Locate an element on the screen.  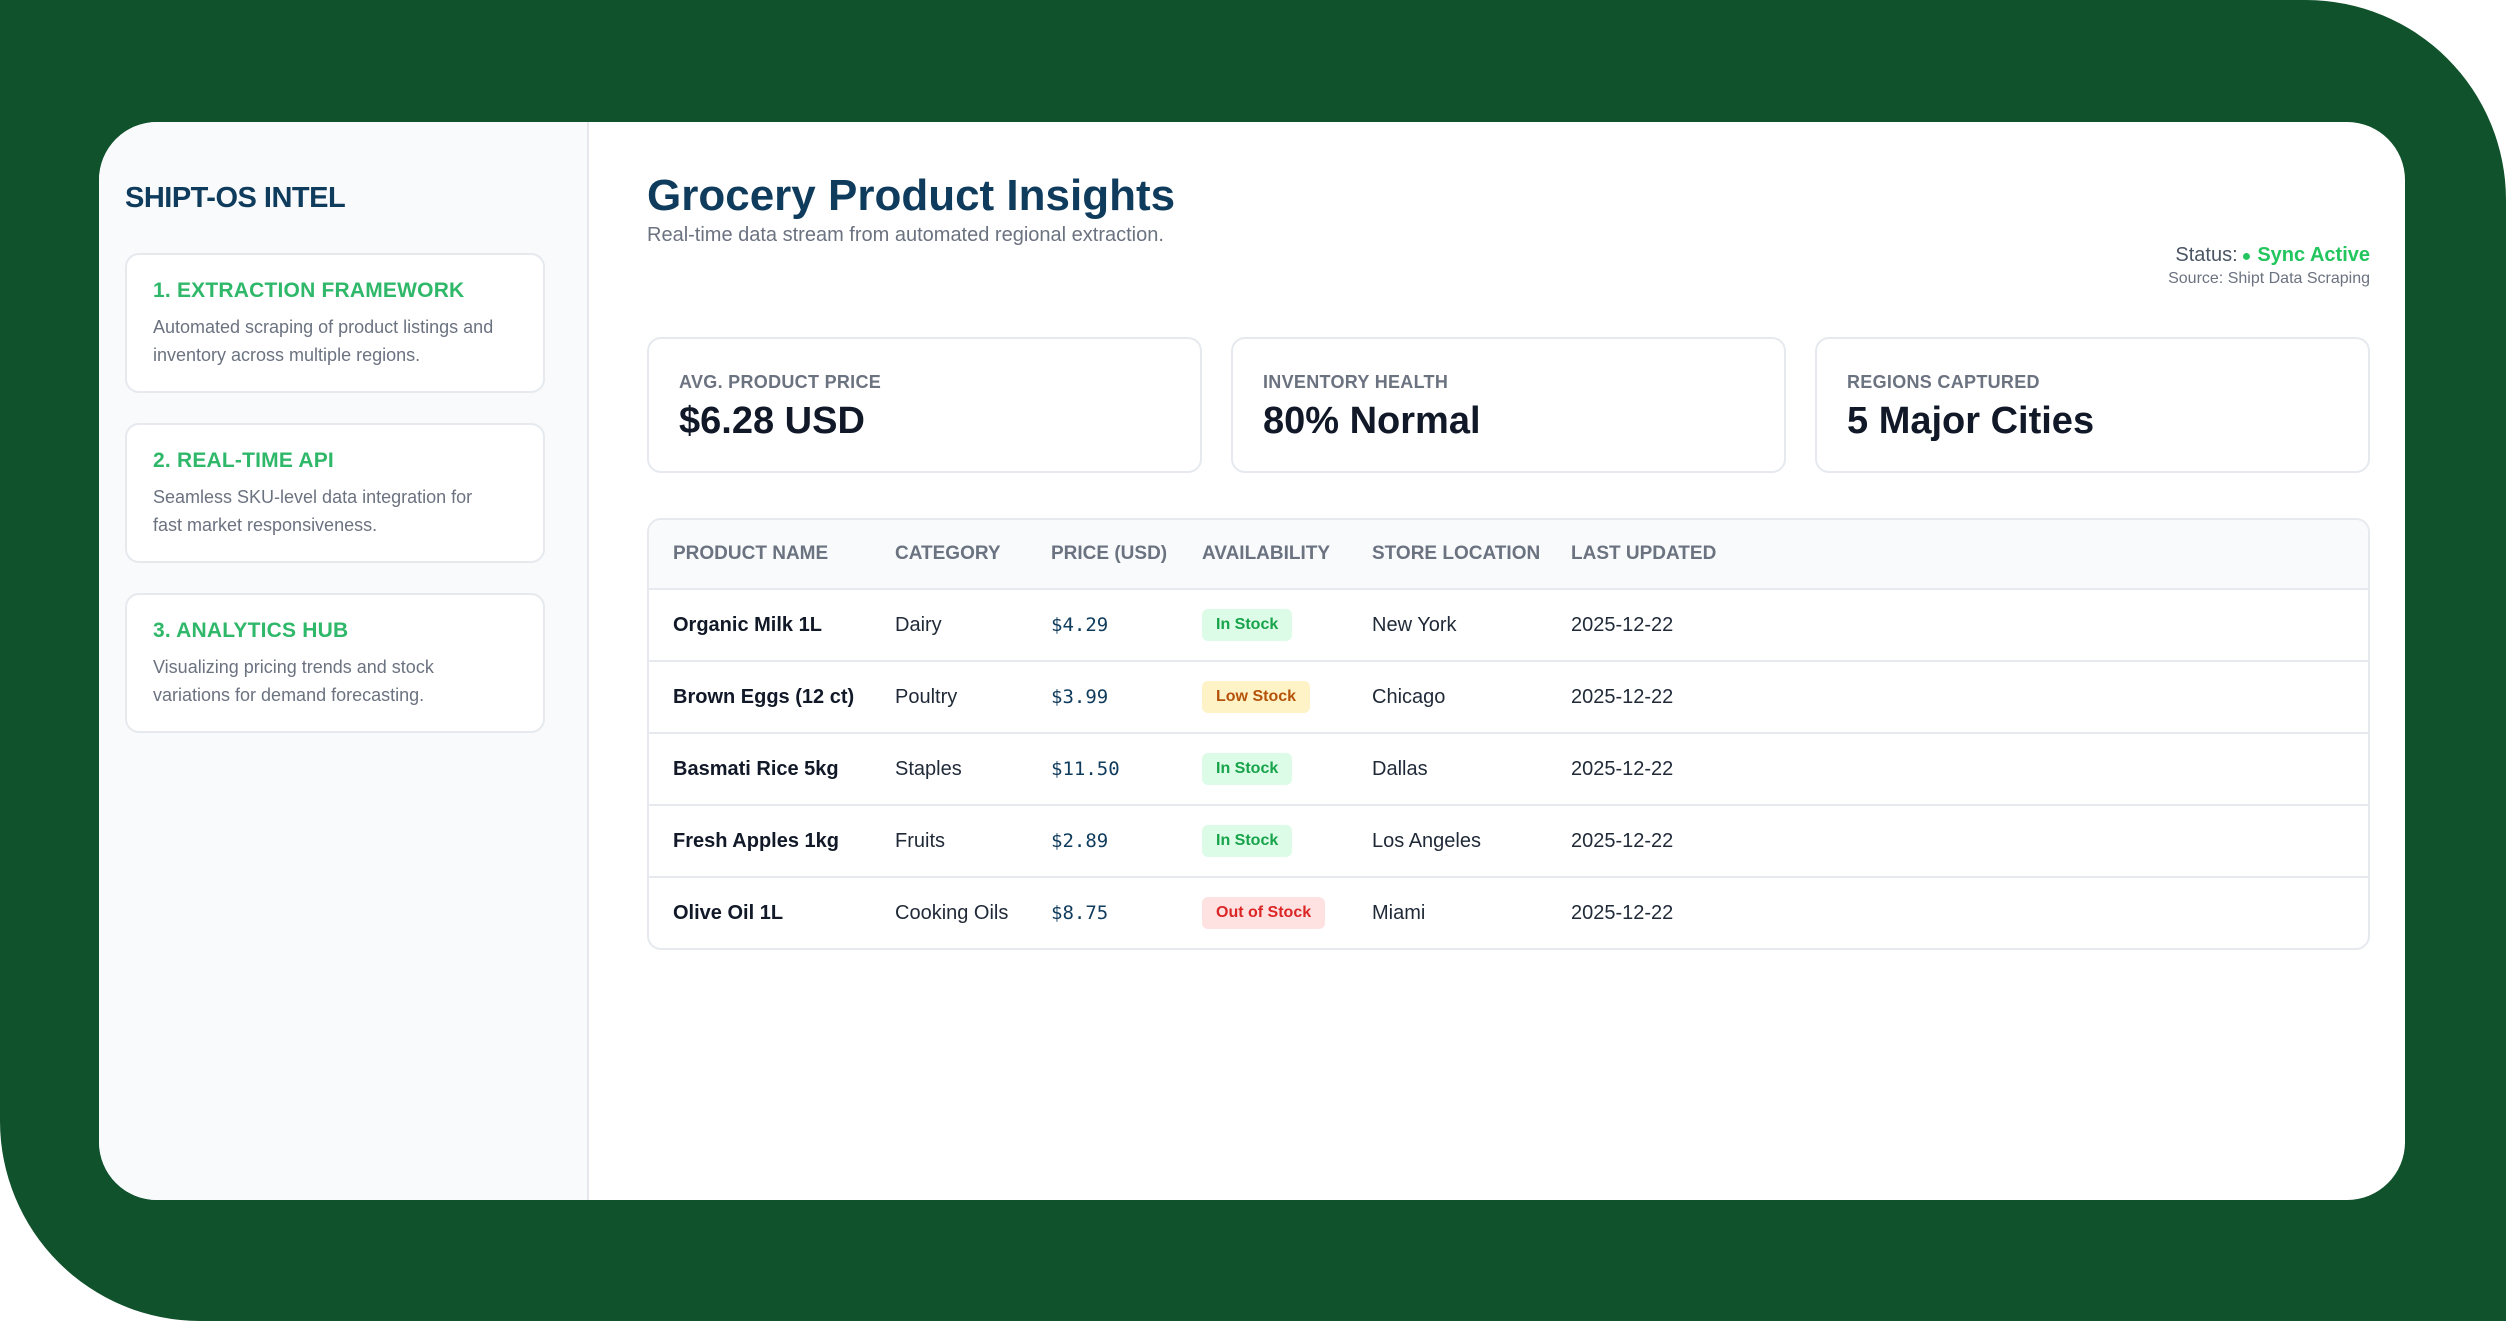
store-location-cell: New York is located at coordinates (1447, 625).